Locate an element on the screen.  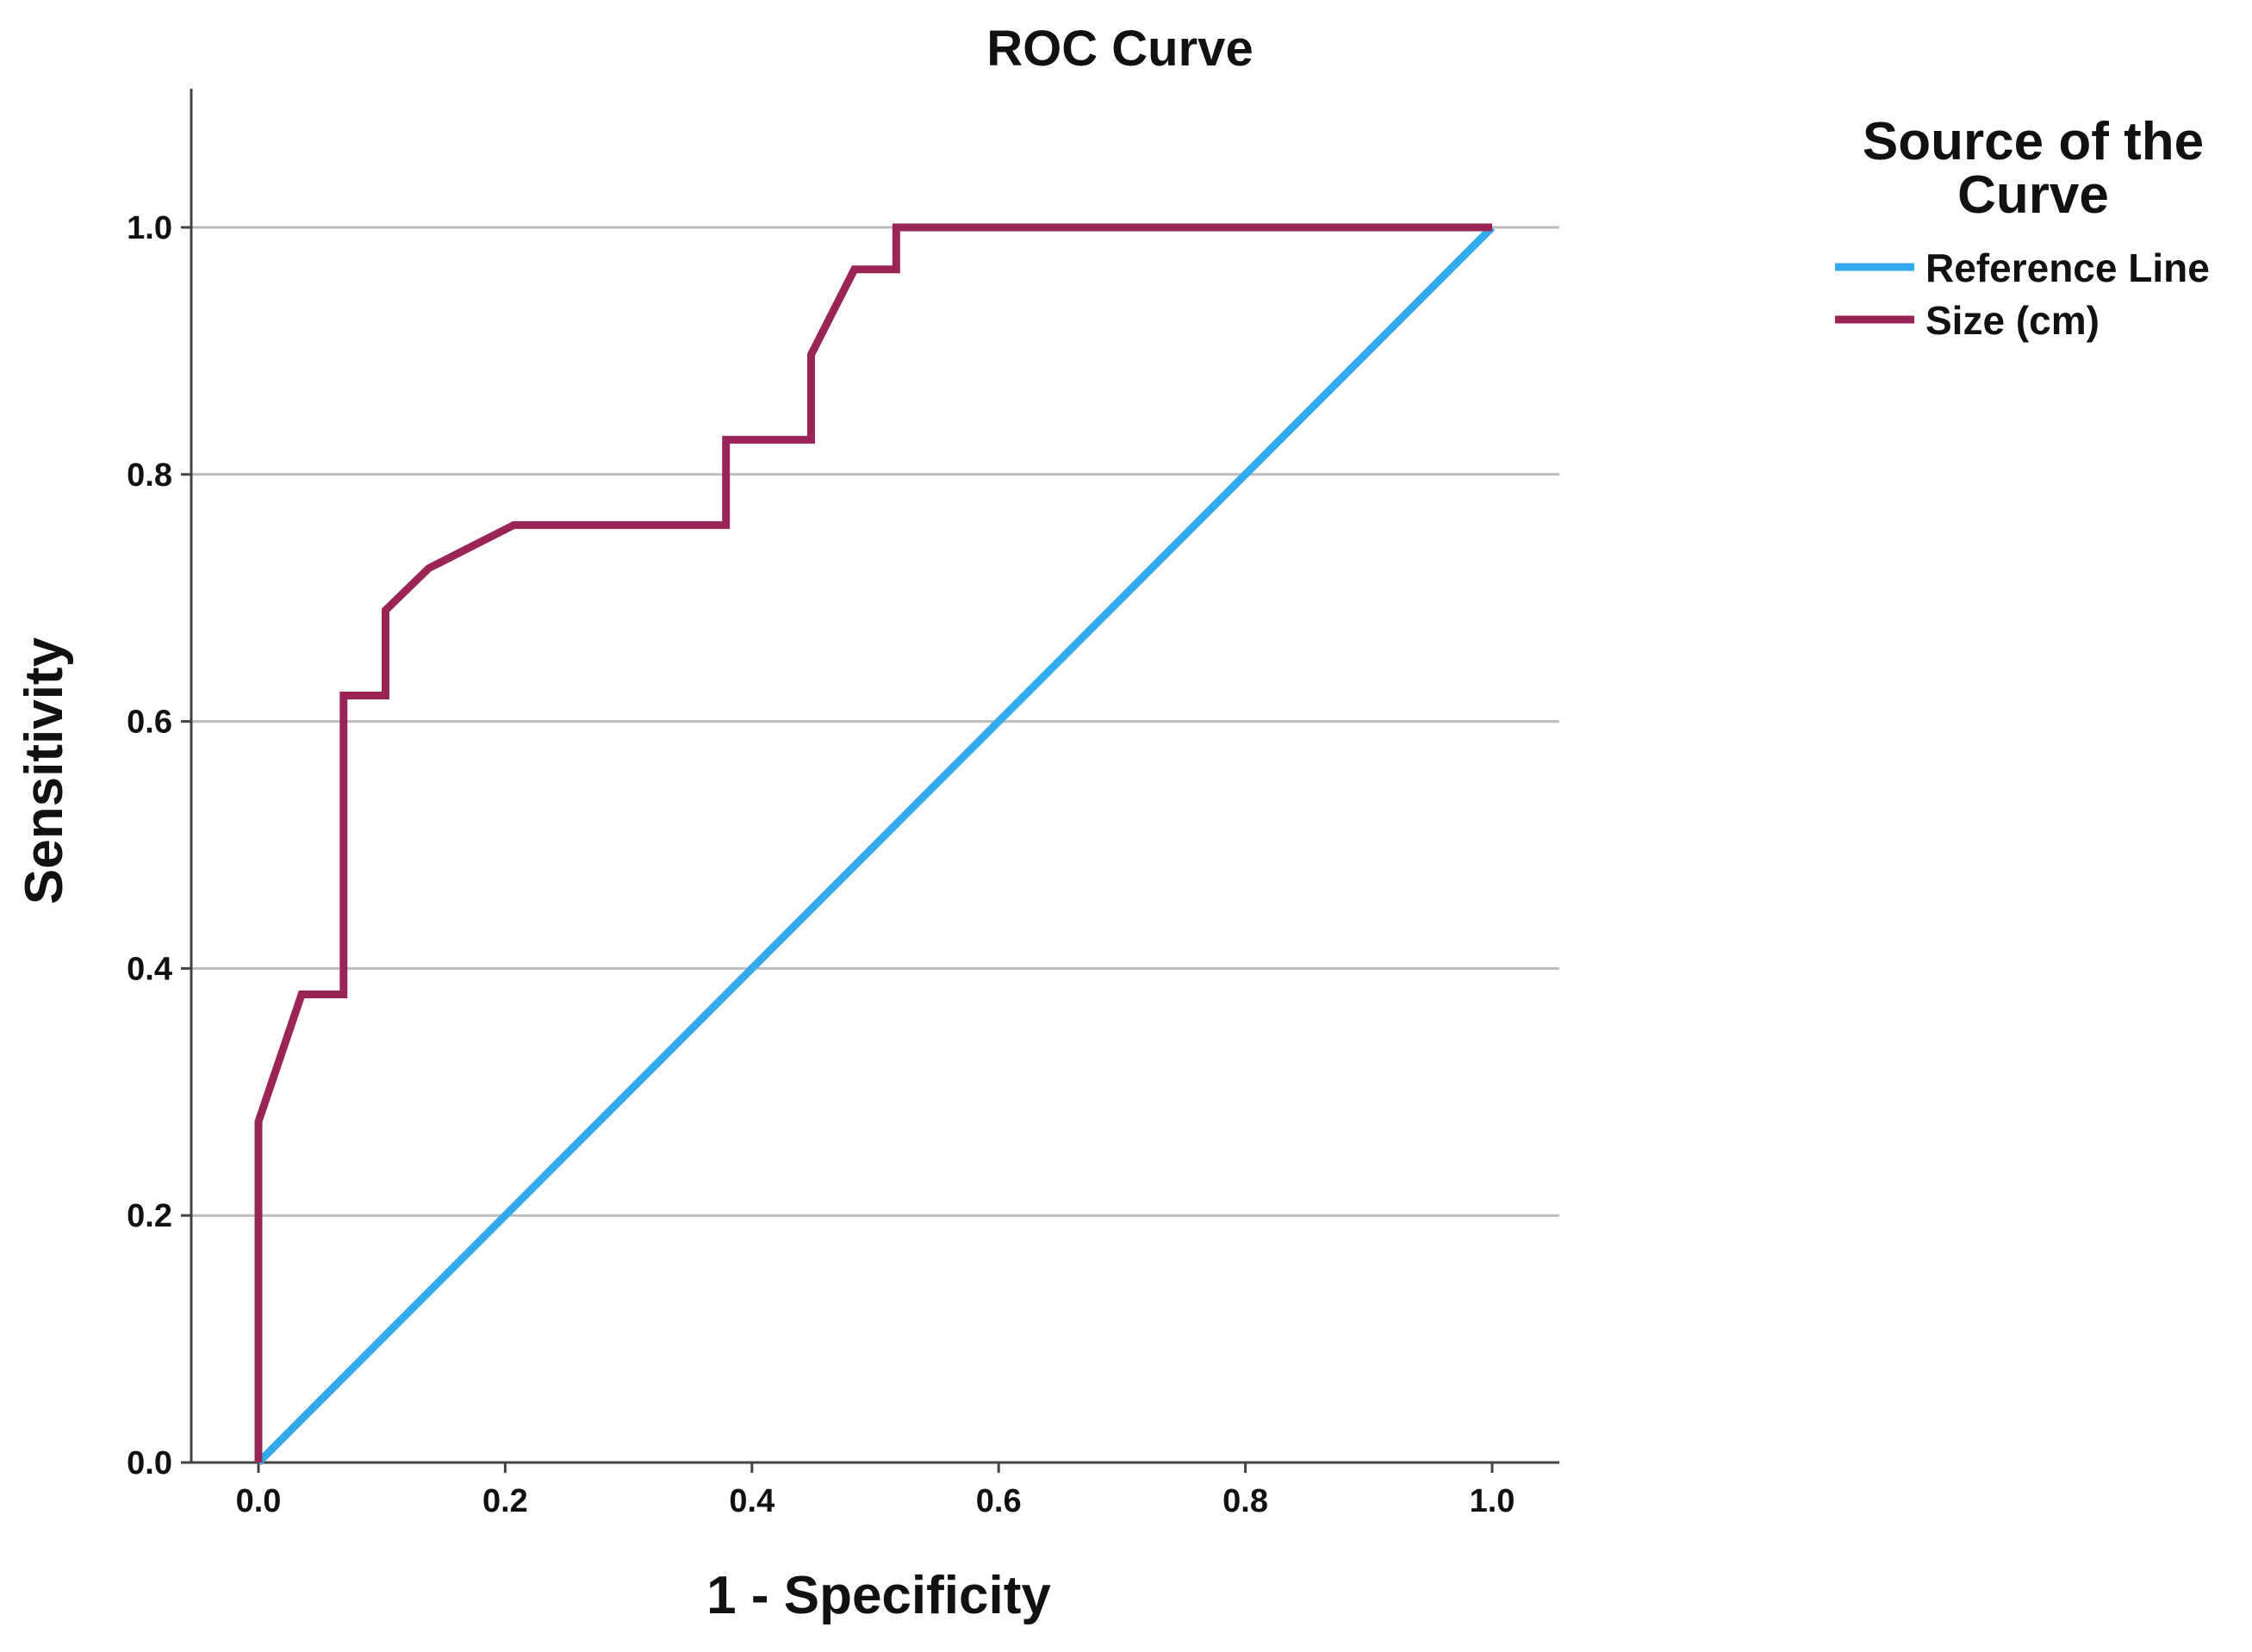
y-tick-label: 0.6 is located at coordinates (149, 723).